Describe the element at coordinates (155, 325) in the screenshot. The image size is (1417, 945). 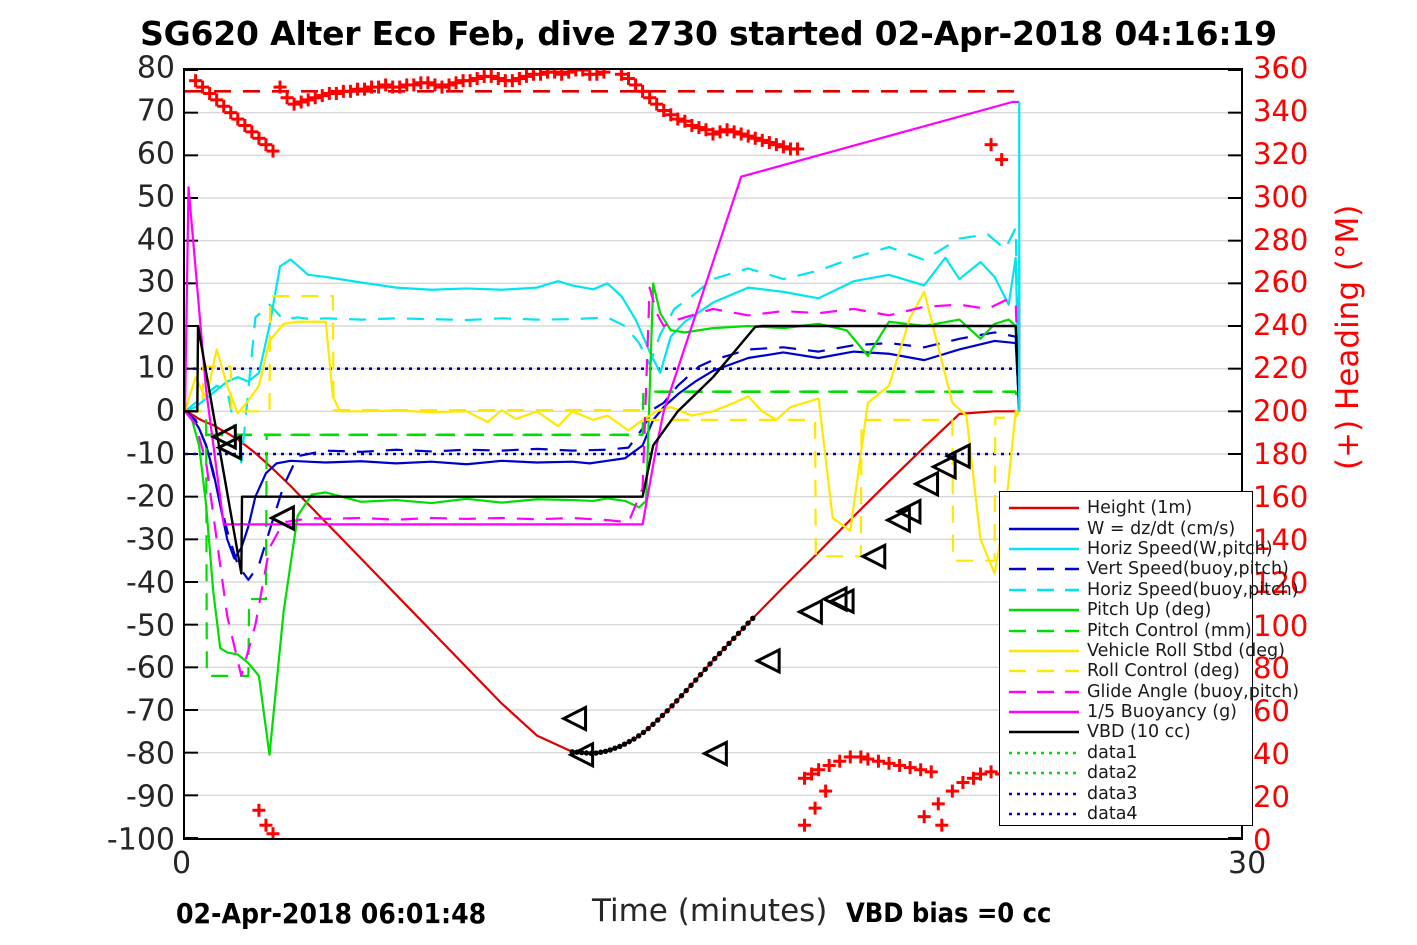
I see `y-tick-label: 20` at that location.